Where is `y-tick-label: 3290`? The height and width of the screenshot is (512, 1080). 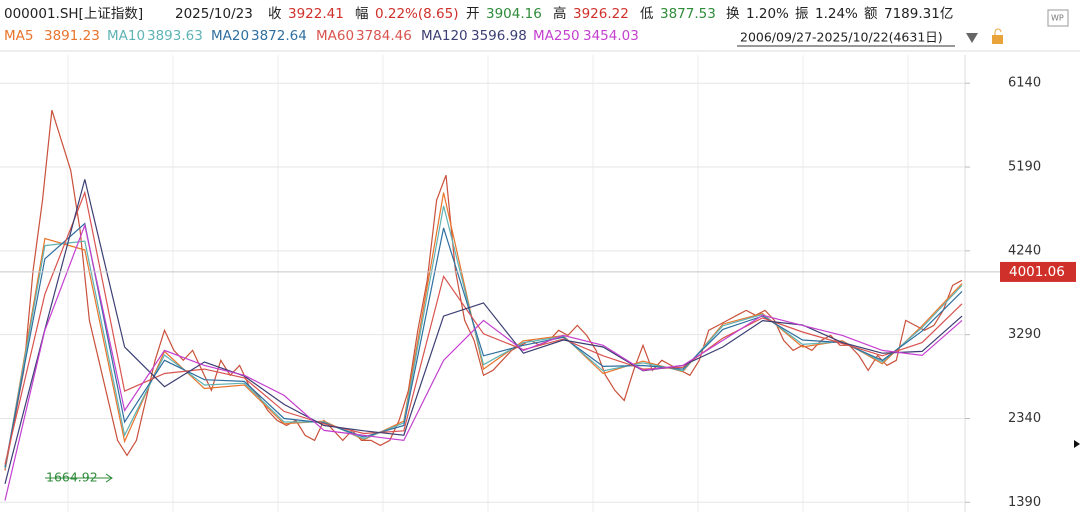 y-tick-label: 3290 is located at coordinates (1024, 334).